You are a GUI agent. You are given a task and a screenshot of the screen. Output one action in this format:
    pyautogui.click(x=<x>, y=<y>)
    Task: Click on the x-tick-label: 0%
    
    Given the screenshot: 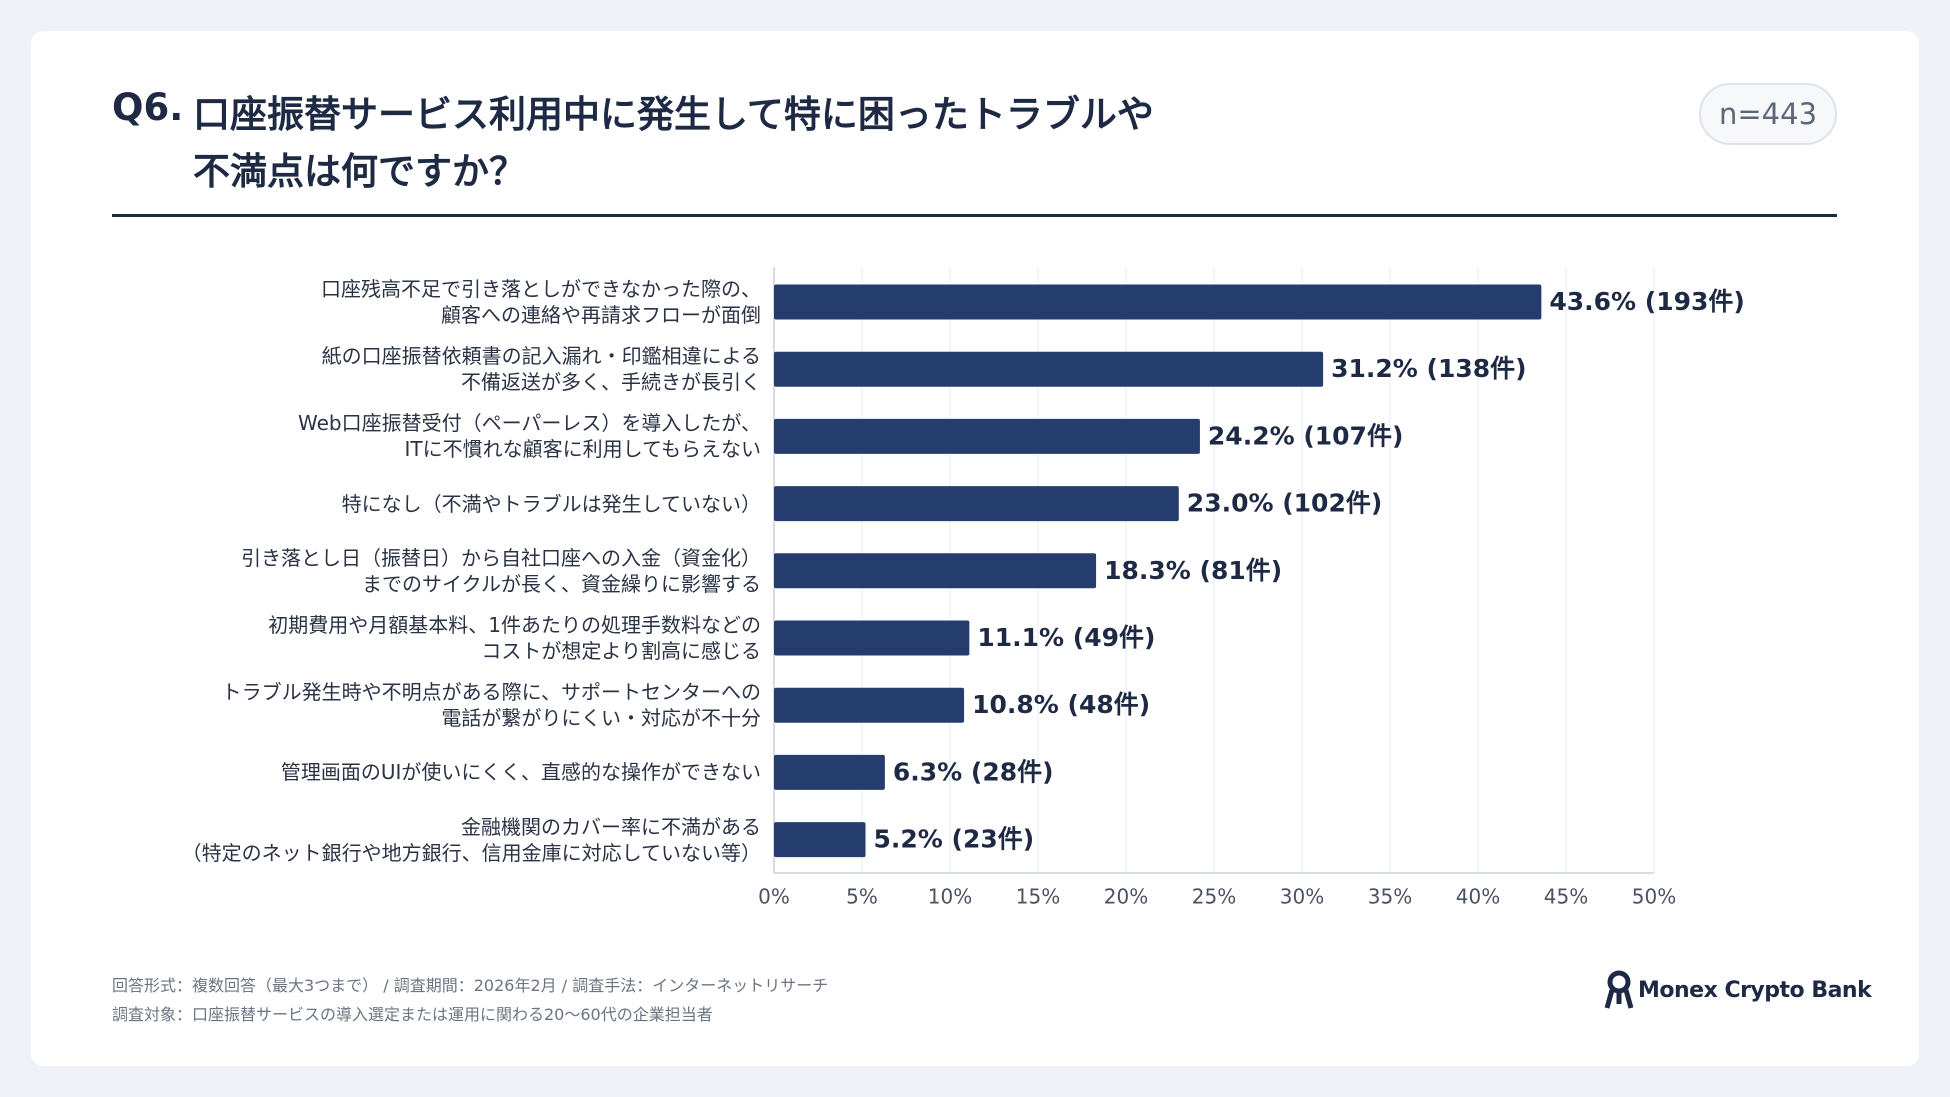 What is the action you would take?
    pyautogui.click(x=774, y=897)
    